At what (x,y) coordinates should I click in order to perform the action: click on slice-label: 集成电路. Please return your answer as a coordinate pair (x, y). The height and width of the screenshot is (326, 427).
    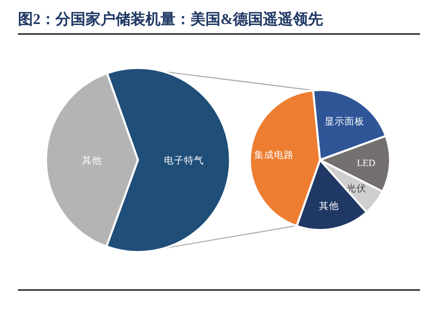
    Looking at the image, I should click on (274, 154).